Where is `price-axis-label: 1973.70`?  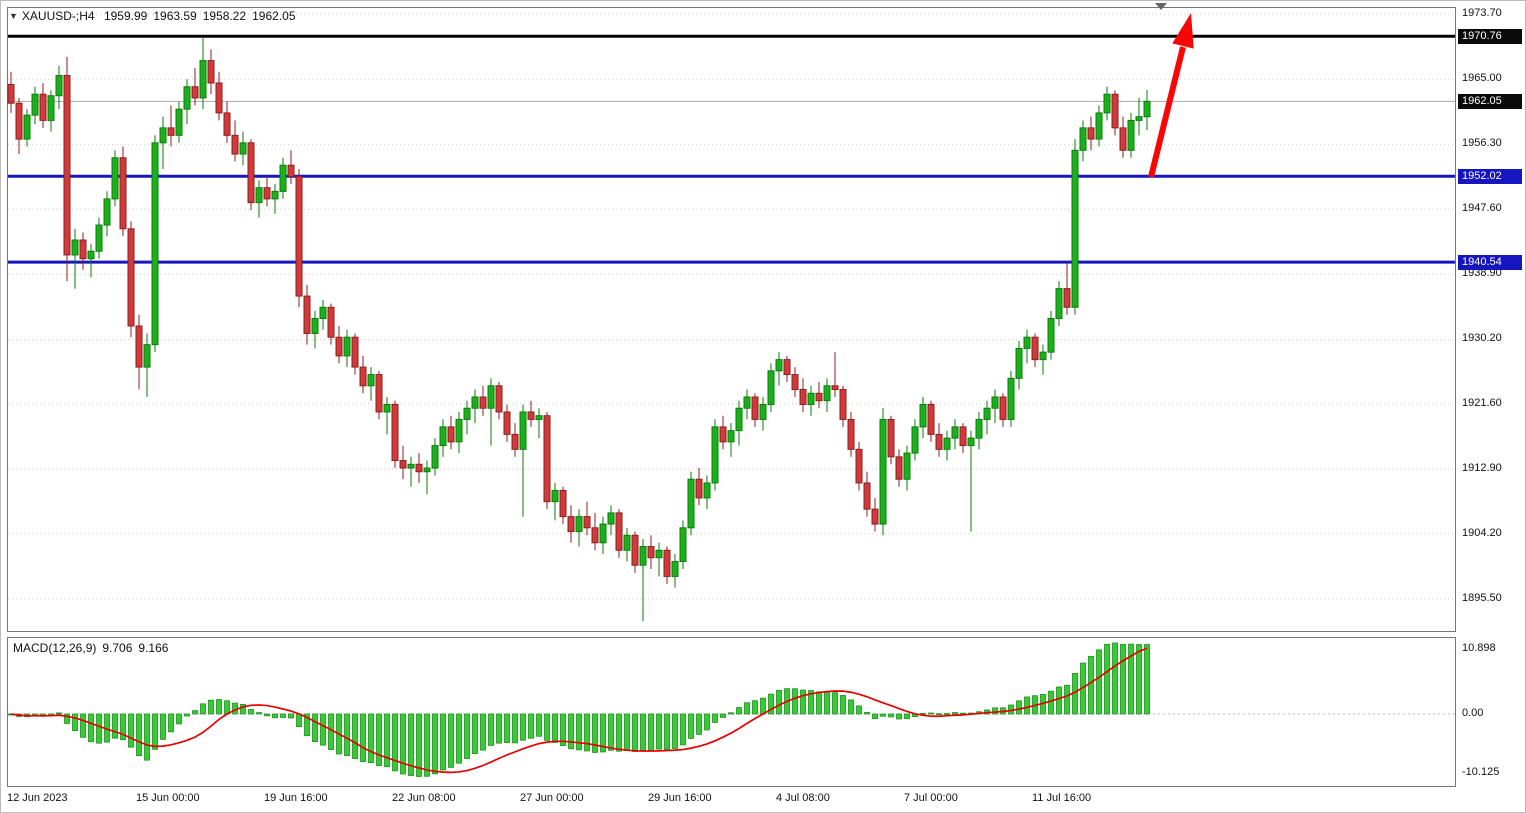
price-axis-label: 1973.70 is located at coordinates (1482, 13).